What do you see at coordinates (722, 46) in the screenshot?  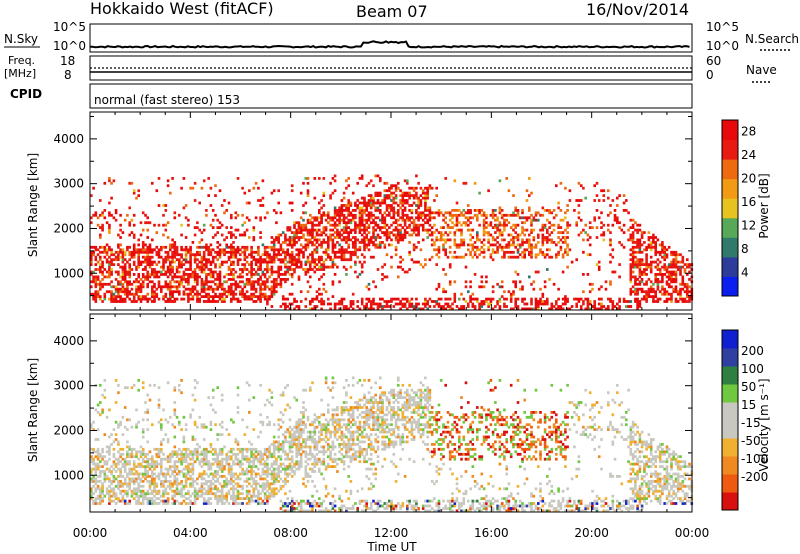 I see `nsky-tick-bottom-right: 10^0` at bounding box center [722, 46].